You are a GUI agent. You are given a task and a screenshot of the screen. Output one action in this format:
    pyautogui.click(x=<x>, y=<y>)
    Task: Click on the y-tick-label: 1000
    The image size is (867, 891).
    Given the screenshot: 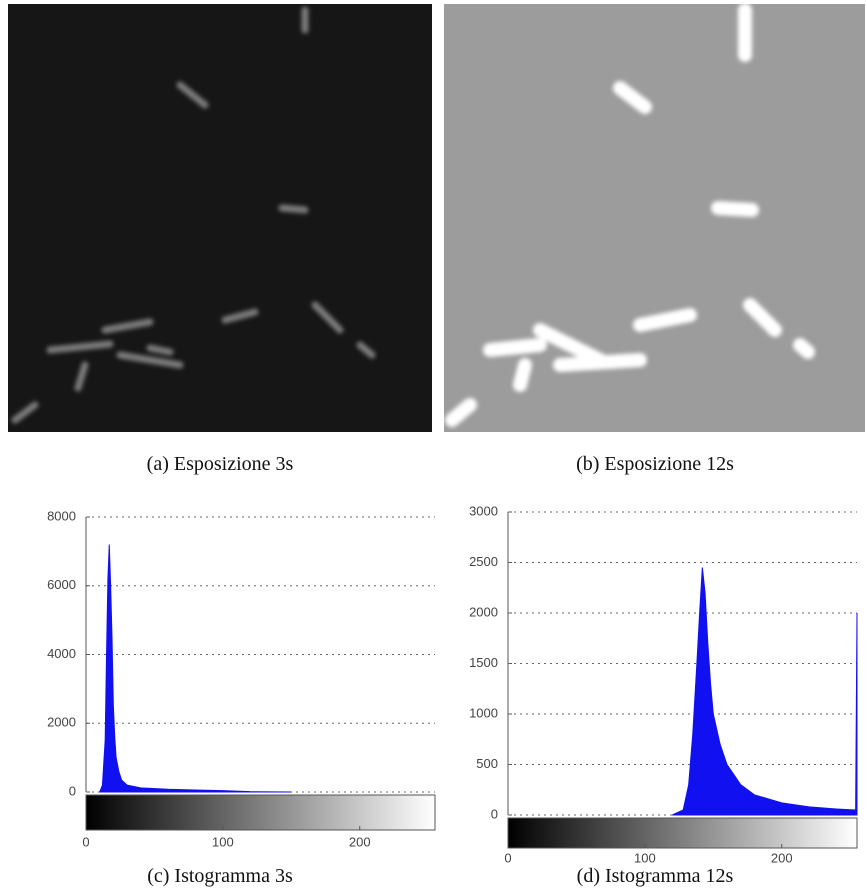 What is the action you would take?
    pyautogui.click(x=483, y=712)
    